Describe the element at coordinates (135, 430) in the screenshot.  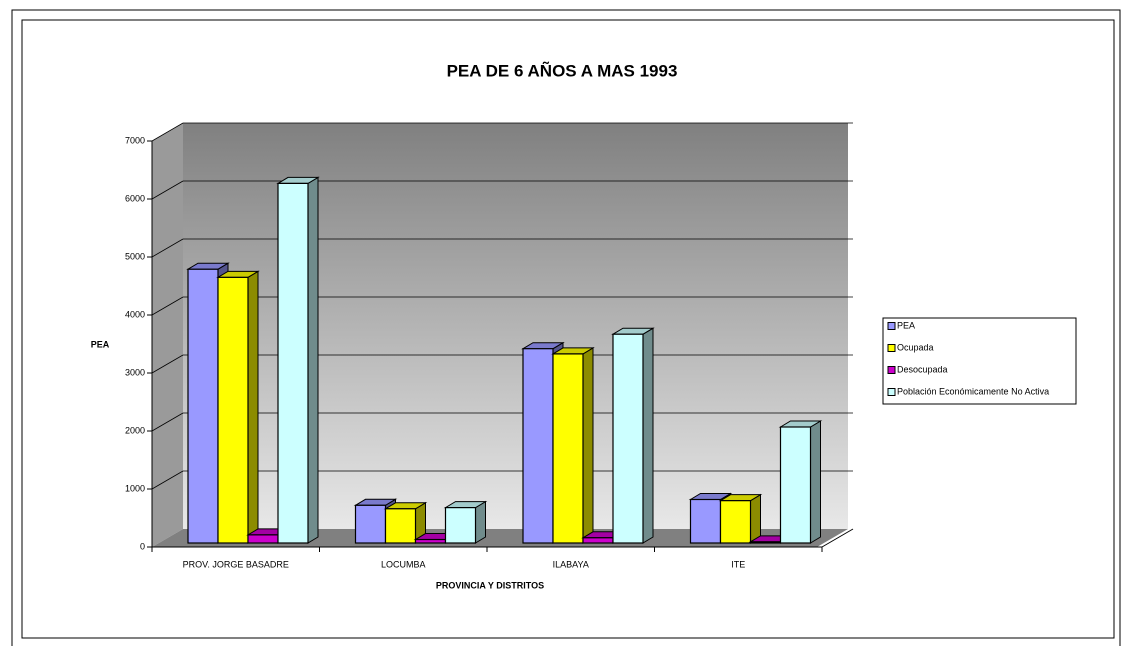
I see `y-tick-label: 2000` at that location.